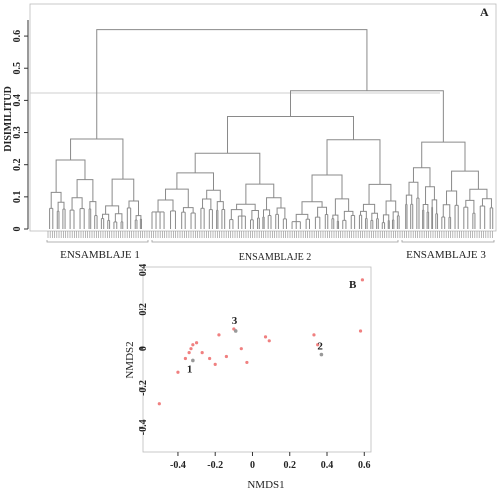 The height and width of the screenshot is (494, 501). I want to click on group-label-2: ENSAMBLAJE 2, so click(275, 257).